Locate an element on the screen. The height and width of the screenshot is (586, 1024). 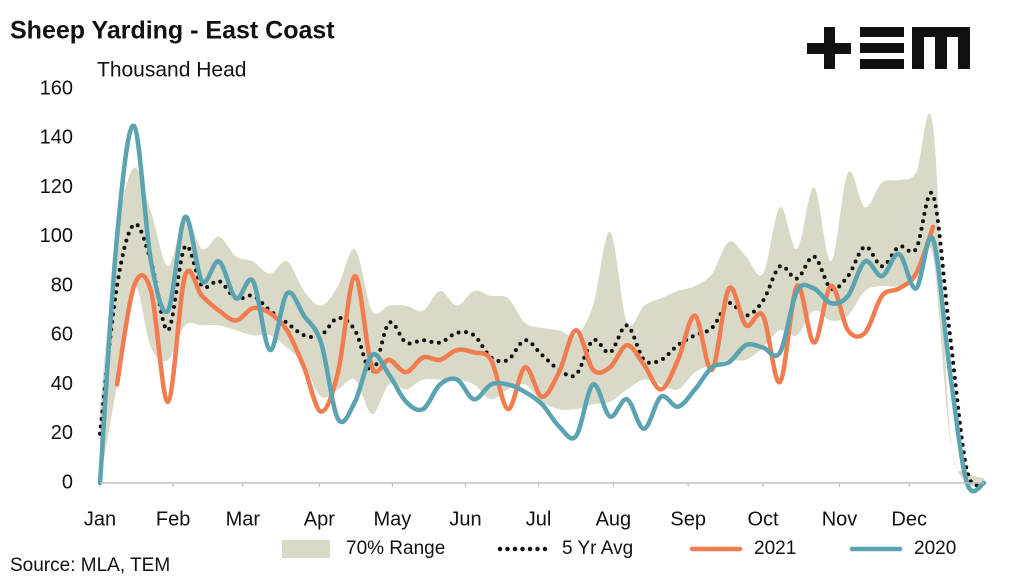
y-tick-label: 40 is located at coordinates (62, 384).